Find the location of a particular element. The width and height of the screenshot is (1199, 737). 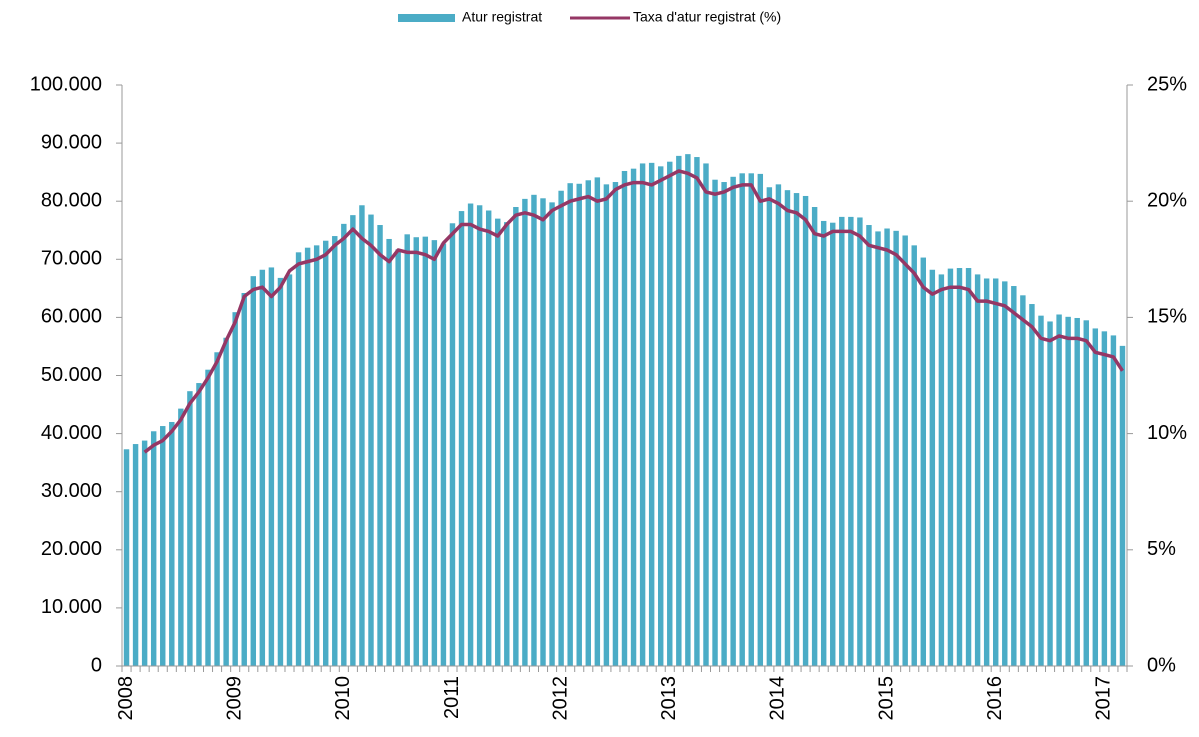

x-tick-label: 2009 is located at coordinates (234, 698).